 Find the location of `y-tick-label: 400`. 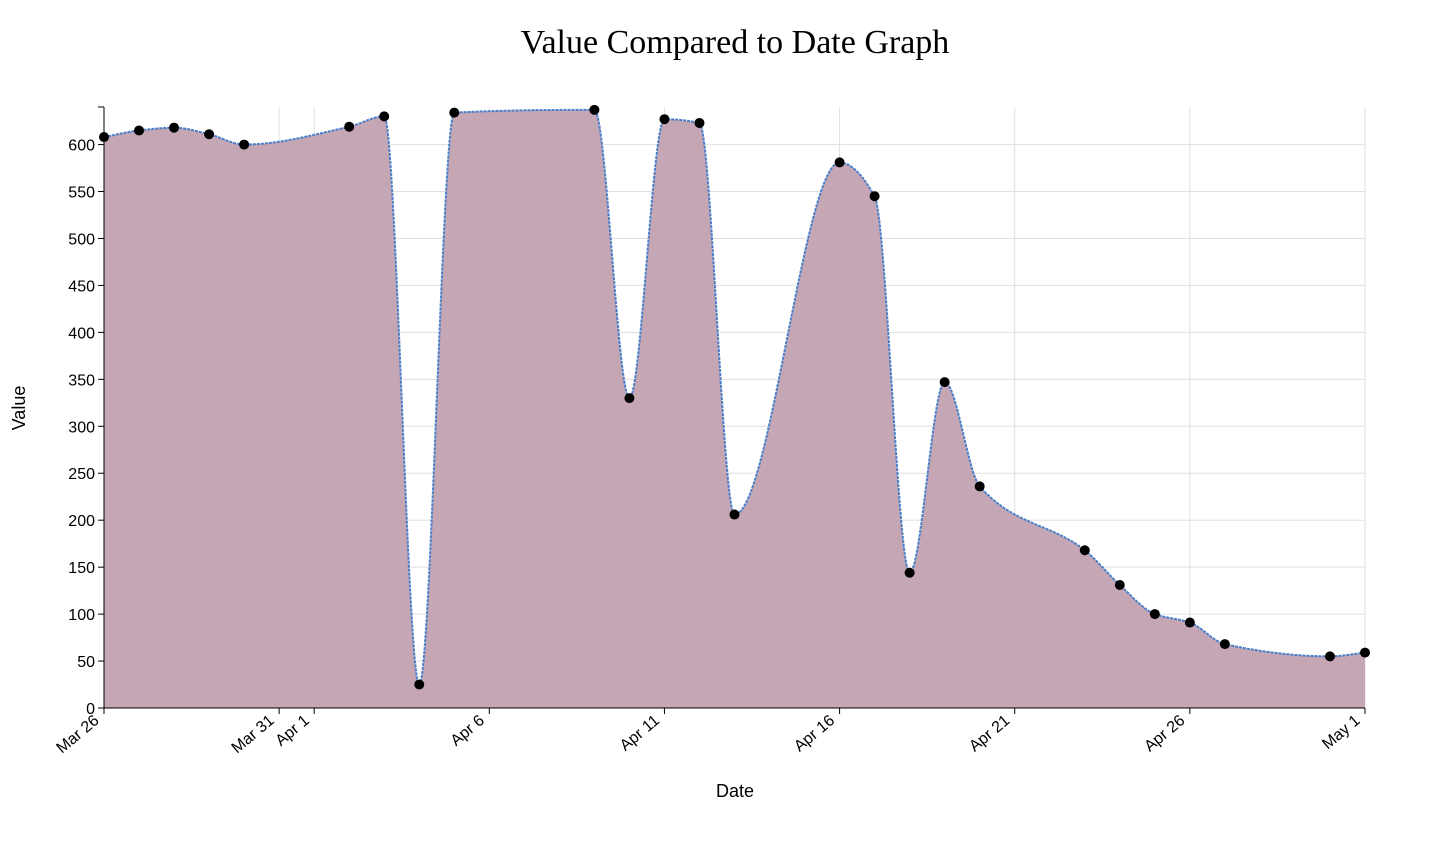

y-tick-label: 400 is located at coordinates (81, 333).